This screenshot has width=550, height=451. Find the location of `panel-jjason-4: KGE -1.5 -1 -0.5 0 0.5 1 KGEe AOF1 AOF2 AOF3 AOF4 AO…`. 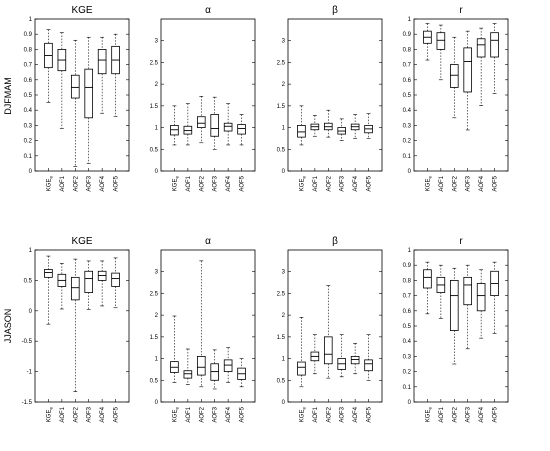

panel-jjason-4: KGE -1.5 -1 -0.5 0 0.5 1 KGEe AOF1 AOF2 AOF3 AOF4 AO… is located at coordinates (76, 329).